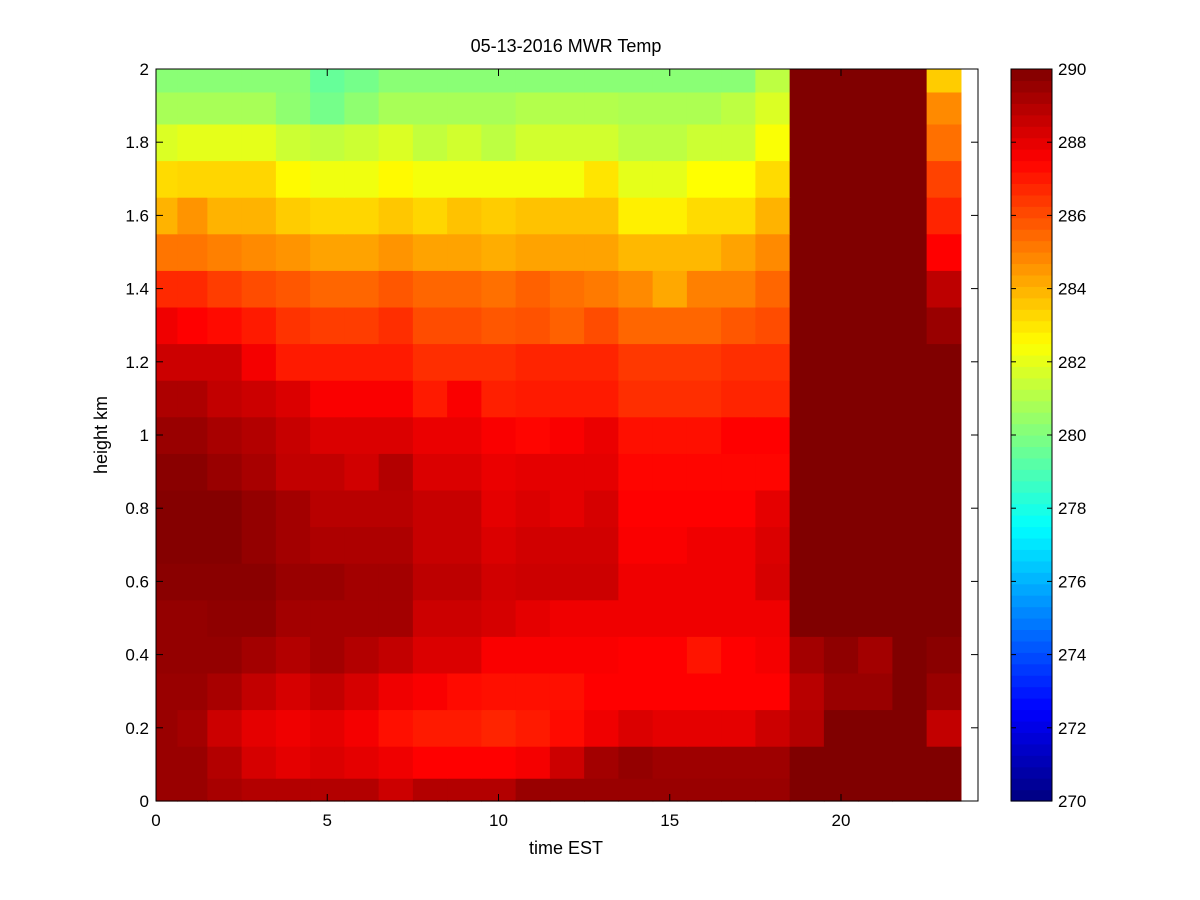  What do you see at coordinates (1072, 508) in the screenshot?
I see `colorbar-tick-label: 278` at bounding box center [1072, 508].